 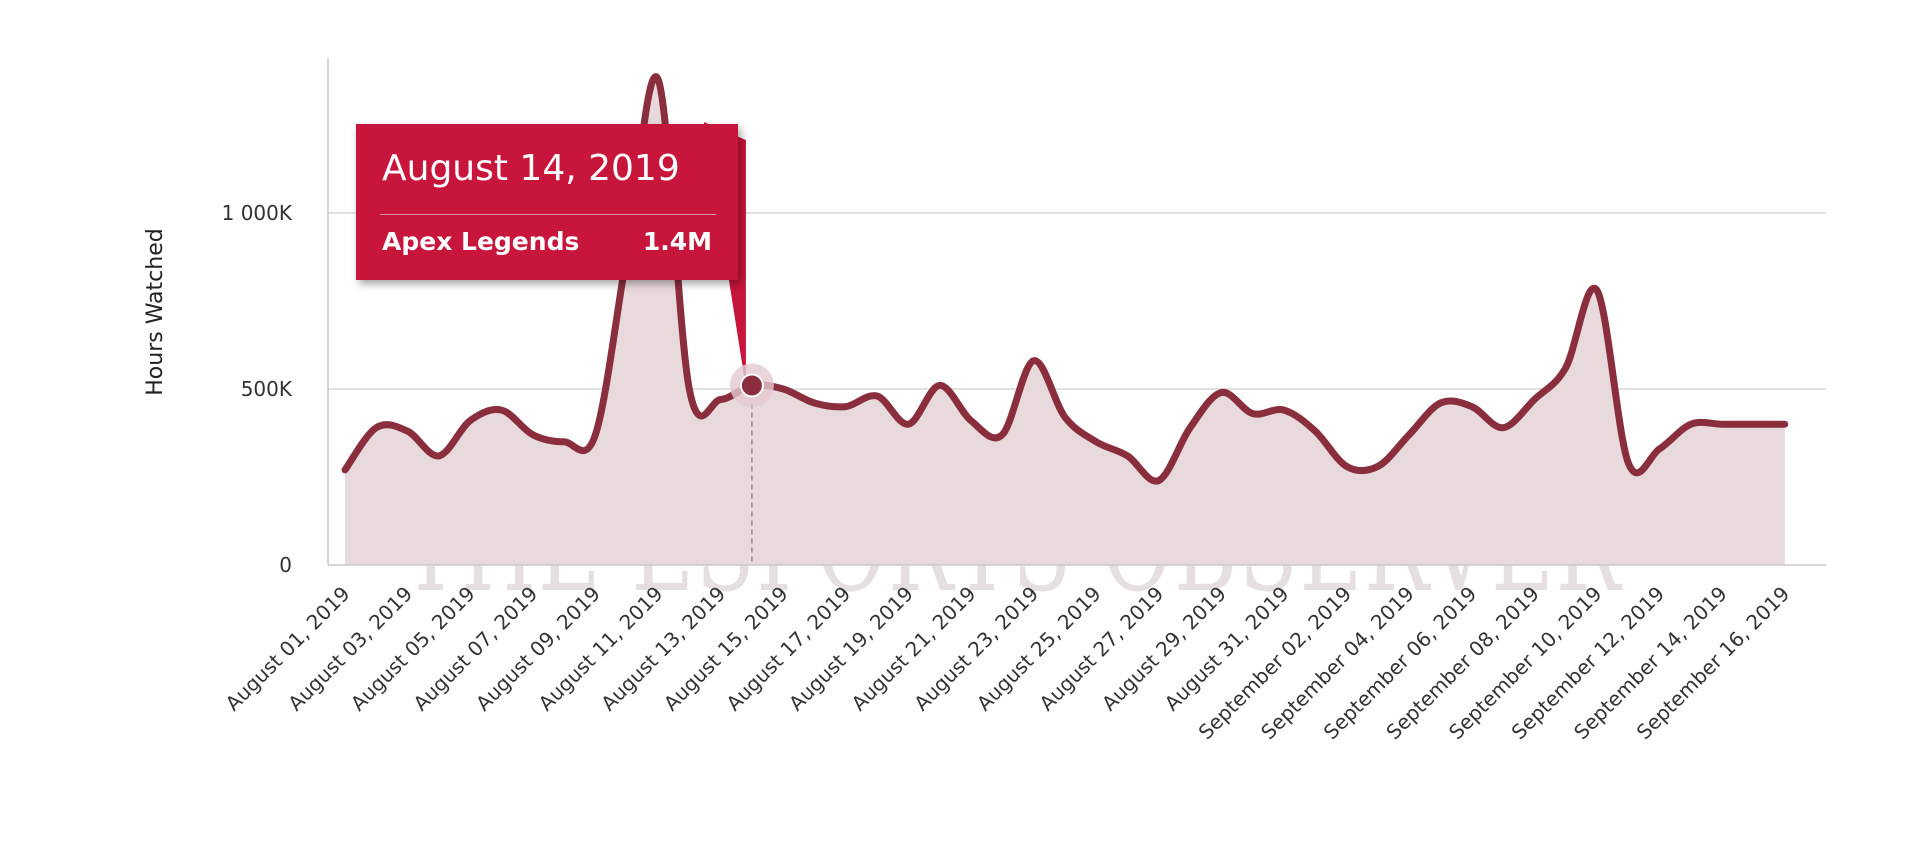 I want to click on y-axis-title: Hours Watched, so click(x=155, y=311).